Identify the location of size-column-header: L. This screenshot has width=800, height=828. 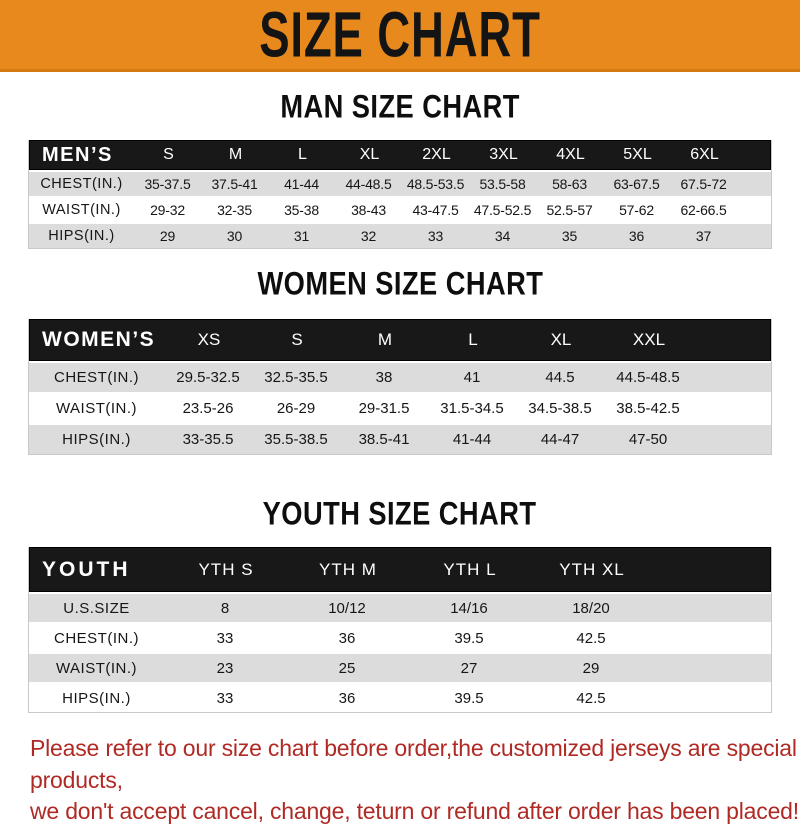
(473, 339).